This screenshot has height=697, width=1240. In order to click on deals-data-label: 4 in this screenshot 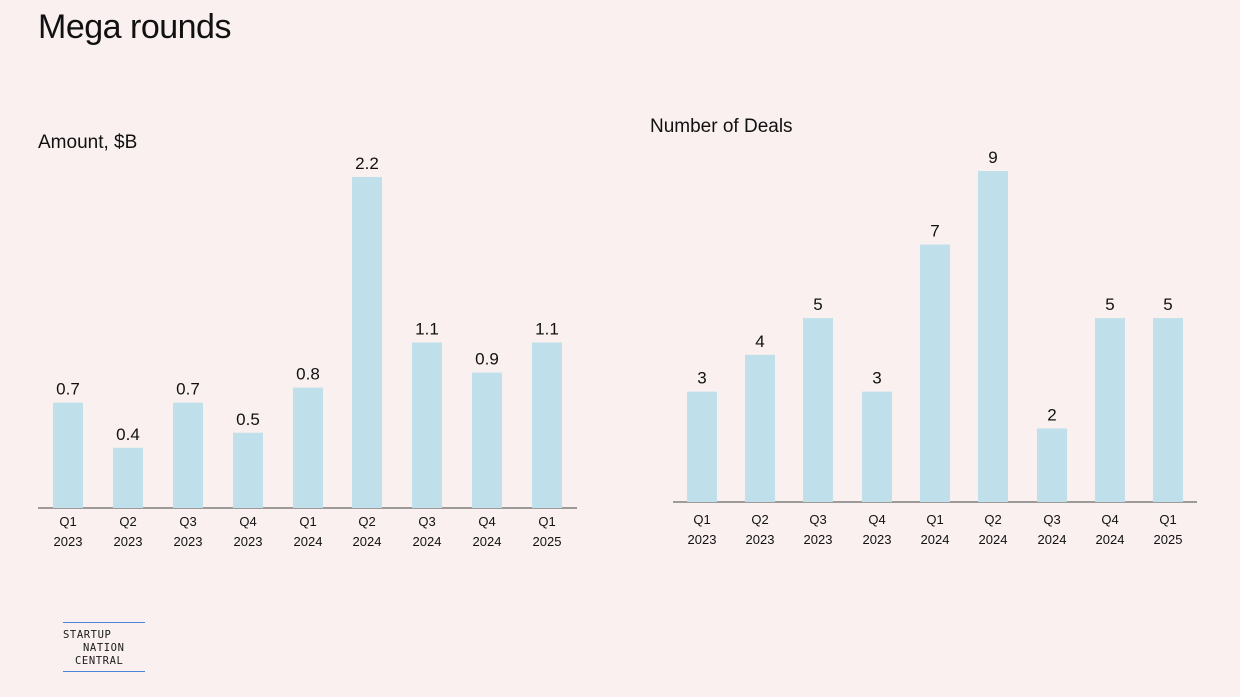, I will do `click(759, 341)`.